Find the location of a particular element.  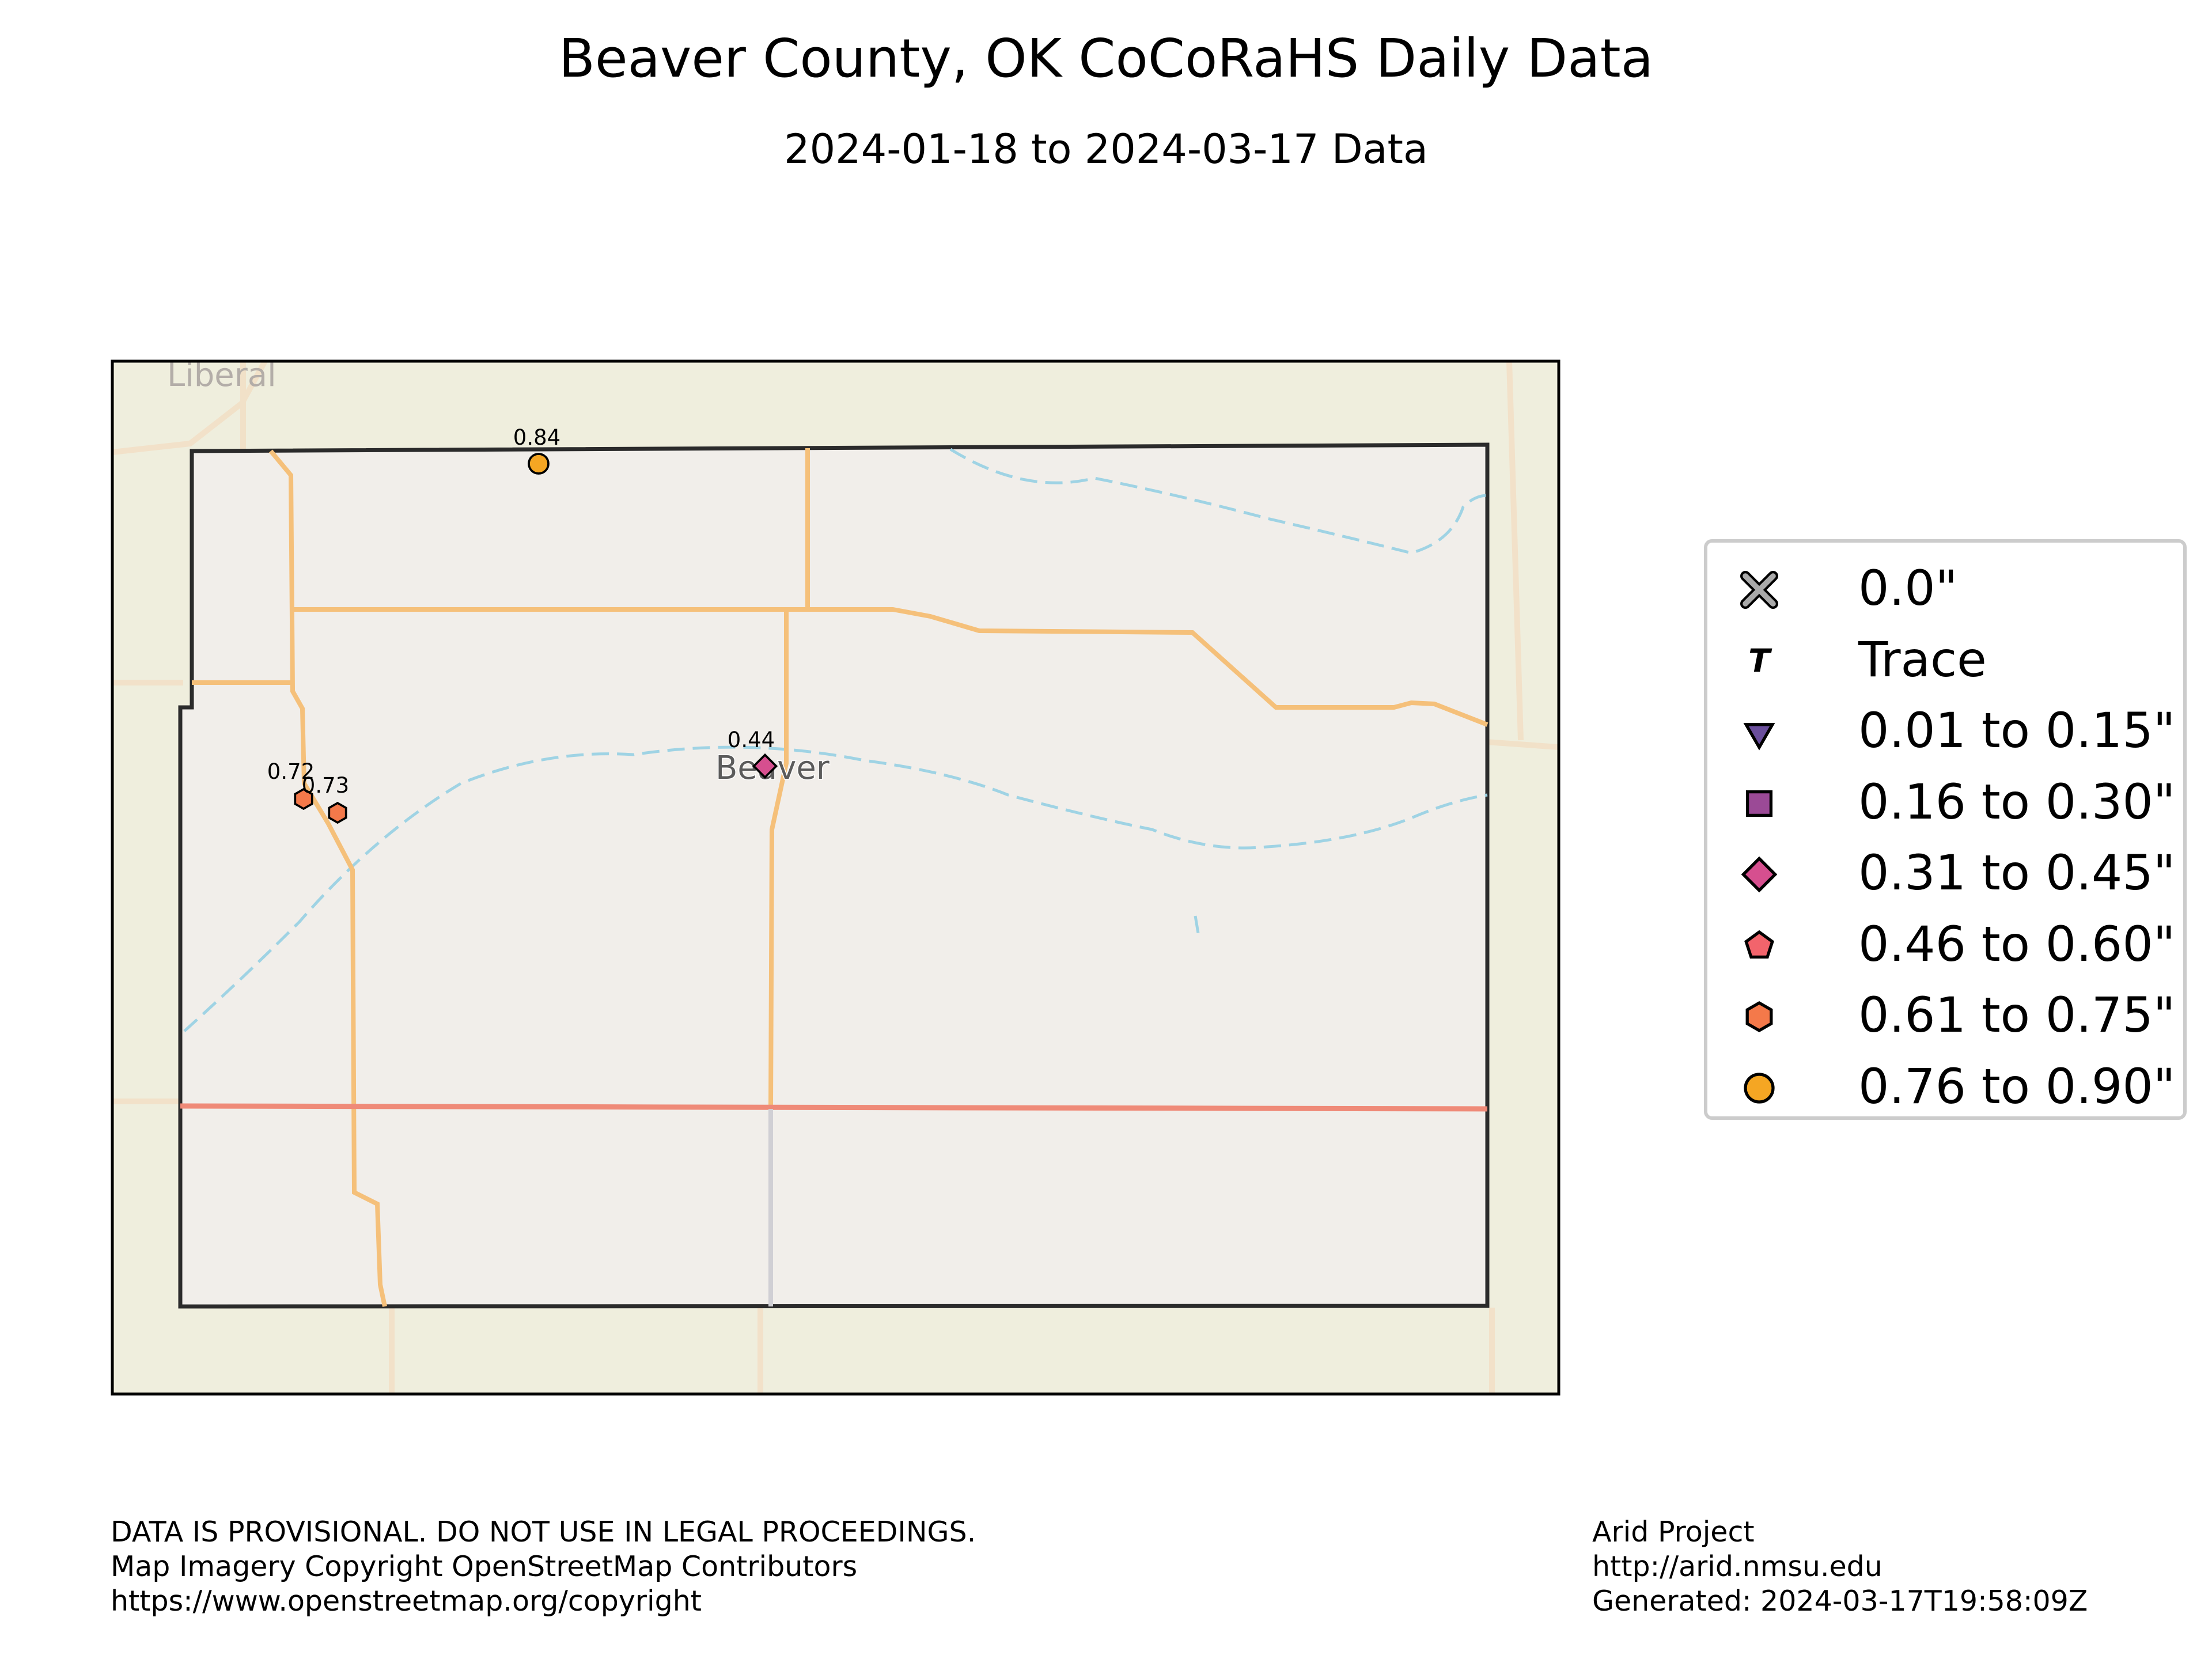

station-value-label: 0.73 is located at coordinates (325, 785).